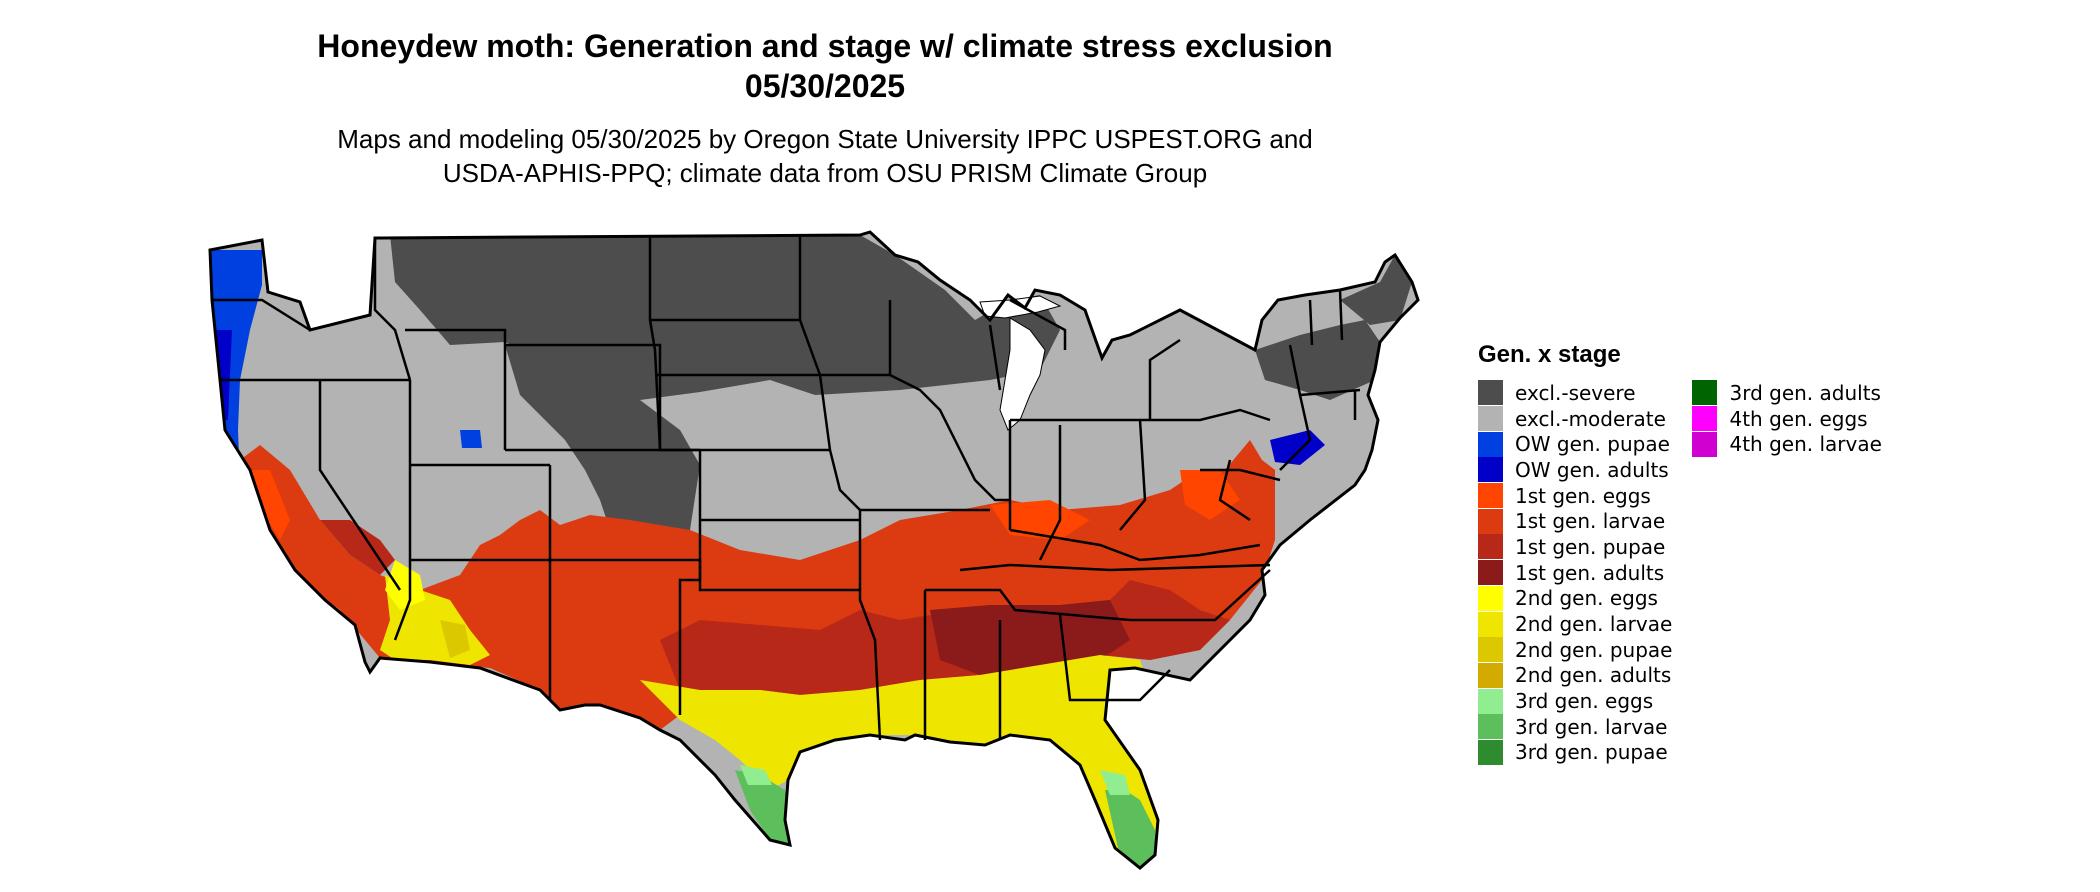  I want to click on map-date: 05/30/2025, so click(825, 86).